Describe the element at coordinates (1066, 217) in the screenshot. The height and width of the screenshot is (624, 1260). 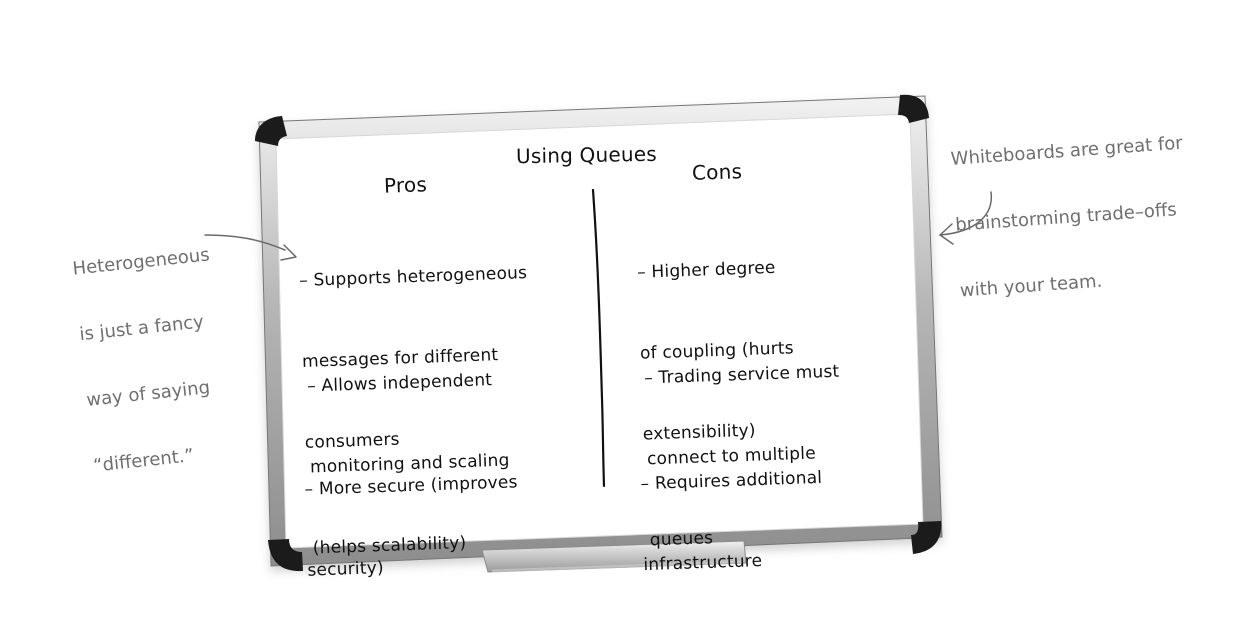
I see `right-annotation-line-2: brainstorming trade–offs` at that location.